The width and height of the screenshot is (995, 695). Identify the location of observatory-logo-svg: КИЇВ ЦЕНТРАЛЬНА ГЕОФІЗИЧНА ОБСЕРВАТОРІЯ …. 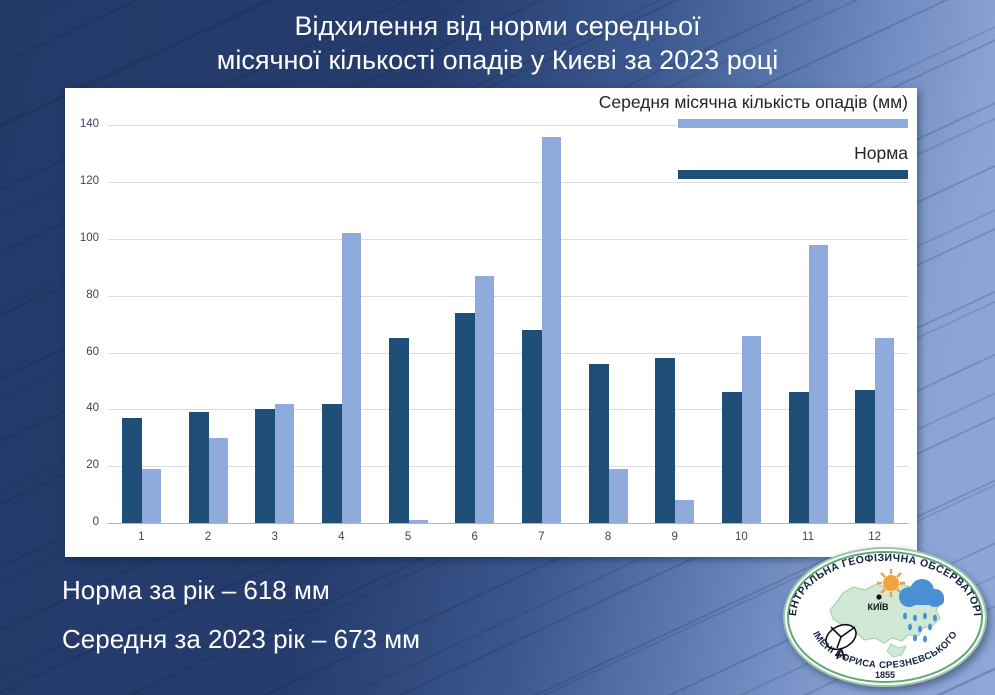
(881, 612).